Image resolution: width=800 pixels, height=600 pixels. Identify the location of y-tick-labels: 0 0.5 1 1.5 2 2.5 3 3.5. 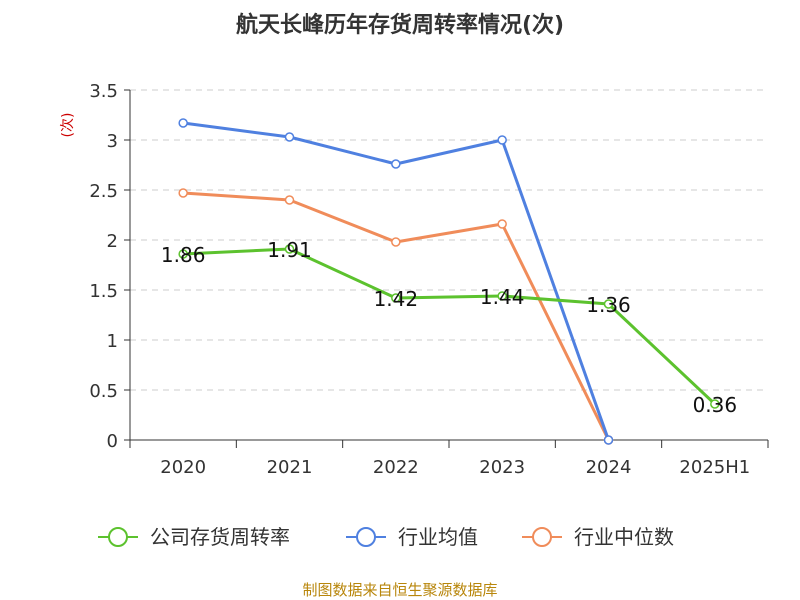
(103, 266).